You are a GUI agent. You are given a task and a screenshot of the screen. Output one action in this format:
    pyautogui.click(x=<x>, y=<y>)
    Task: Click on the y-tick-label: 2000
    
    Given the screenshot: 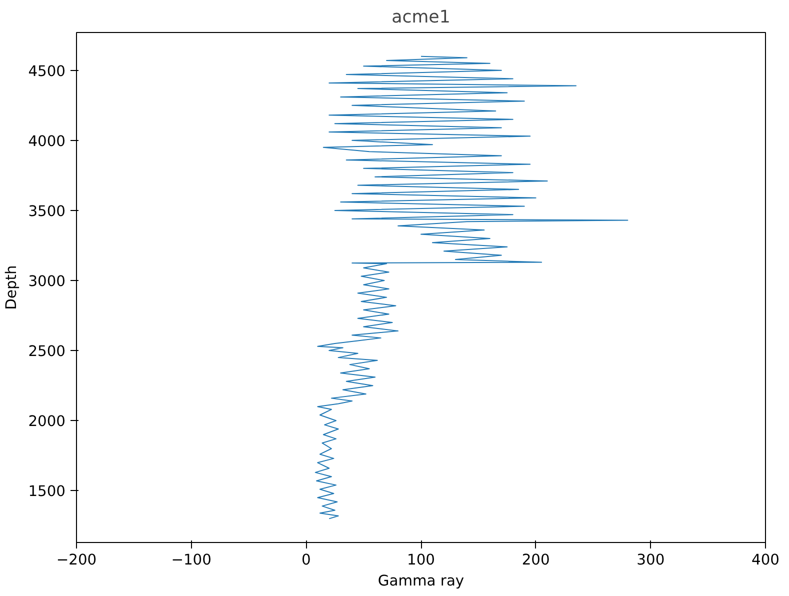 What is the action you would take?
    pyautogui.click(x=47, y=421)
    